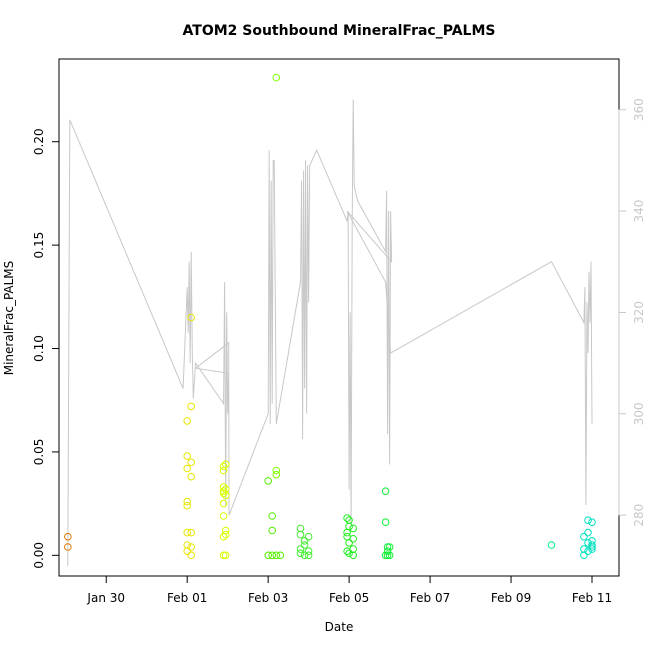  I want to click on y-axis-label: MineralFrac_PALMS, so click(9, 318).